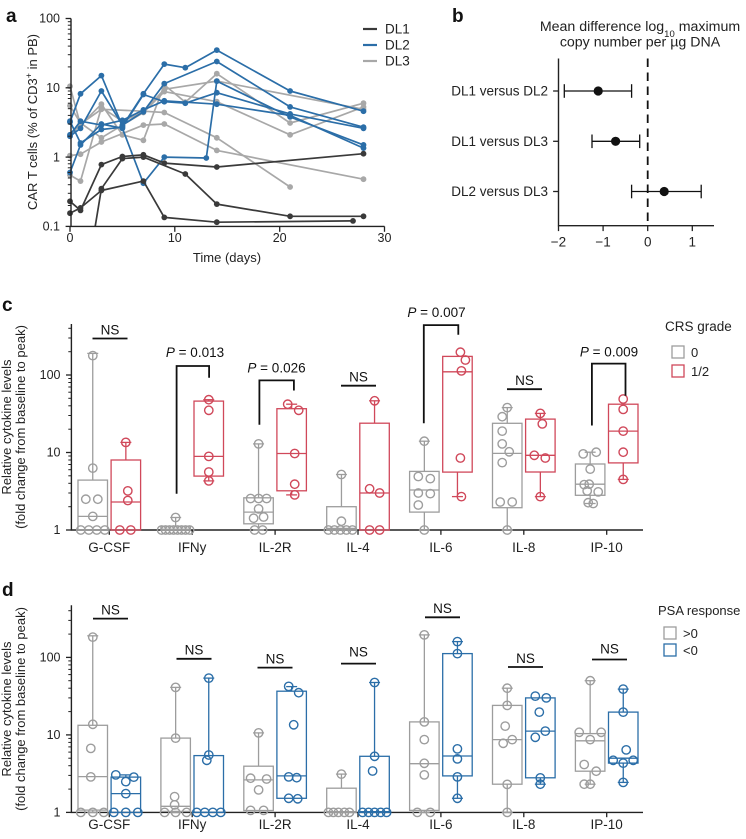  What do you see at coordinates (11, 16) in the screenshot?
I see `svg-text: a` at bounding box center [11, 16].